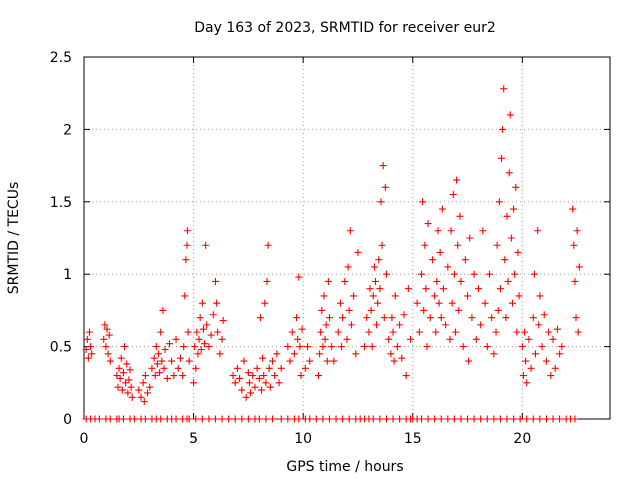 This screenshot has height=480, width=640. What do you see at coordinates (344, 467) in the screenshot?
I see `x-axis-label: GPS time / hours` at bounding box center [344, 467].